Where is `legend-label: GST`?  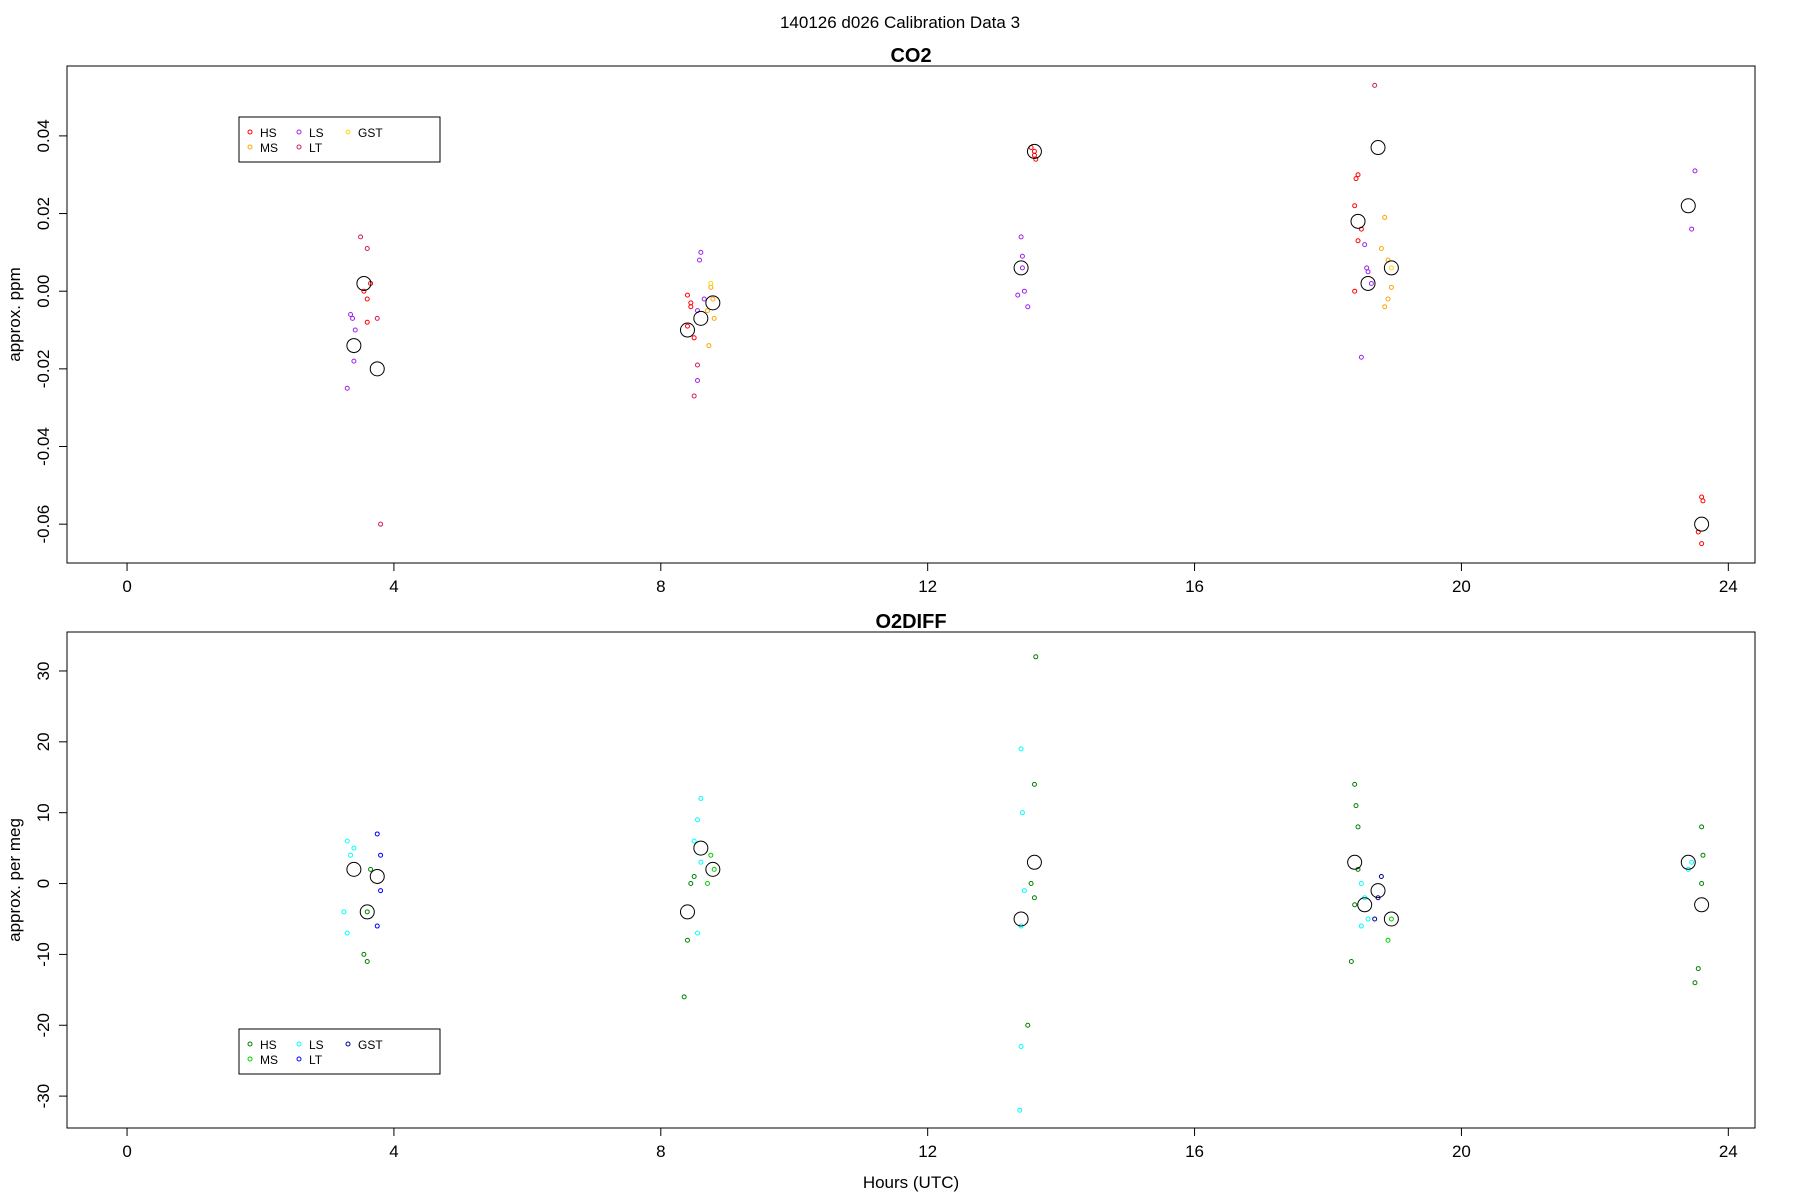 legend-label: GST is located at coordinates (370, 1045).